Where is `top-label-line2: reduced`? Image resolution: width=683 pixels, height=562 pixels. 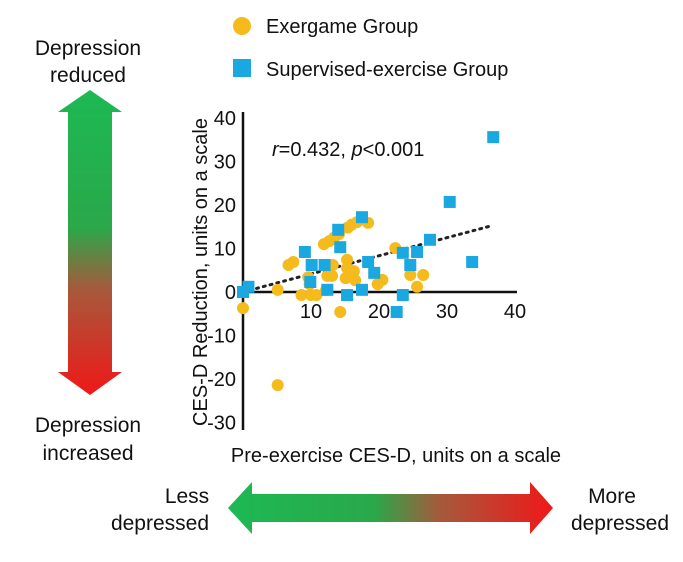
top-label-line2: reduced is located at coordinates (88, 75).